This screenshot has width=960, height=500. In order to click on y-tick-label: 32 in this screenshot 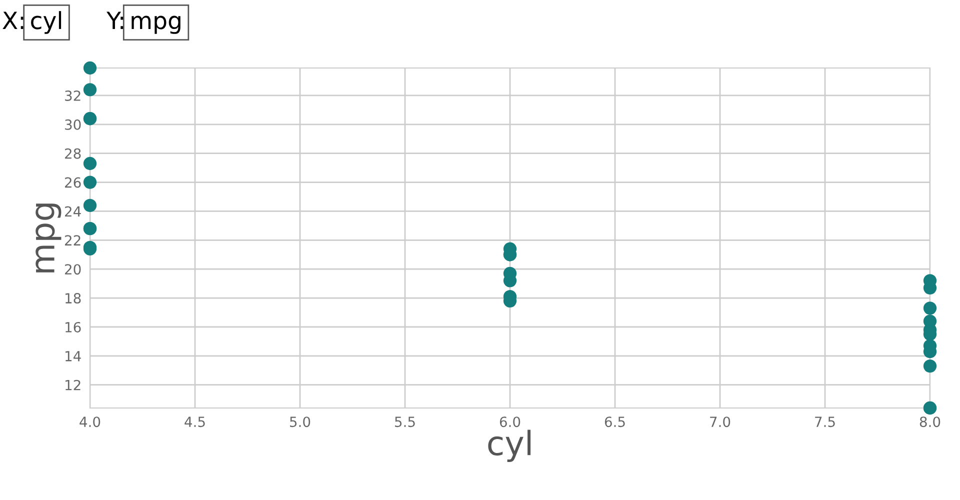, I will do `click(72, 95)`.